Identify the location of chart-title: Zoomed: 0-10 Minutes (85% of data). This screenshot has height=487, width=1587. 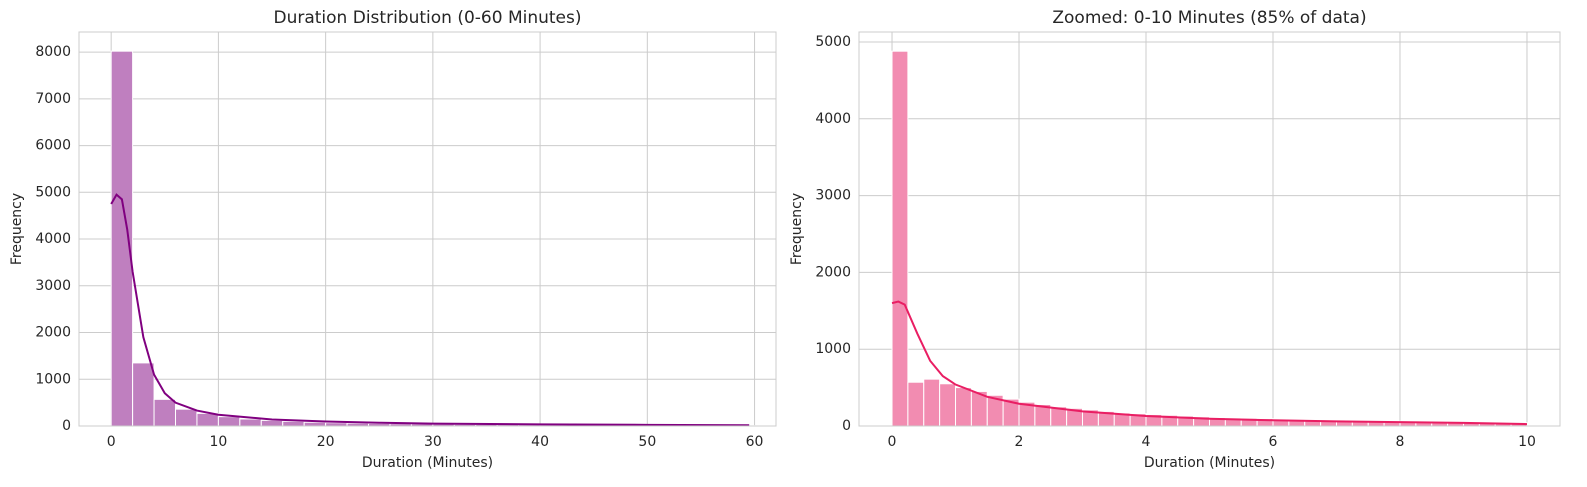
(1209, 18).